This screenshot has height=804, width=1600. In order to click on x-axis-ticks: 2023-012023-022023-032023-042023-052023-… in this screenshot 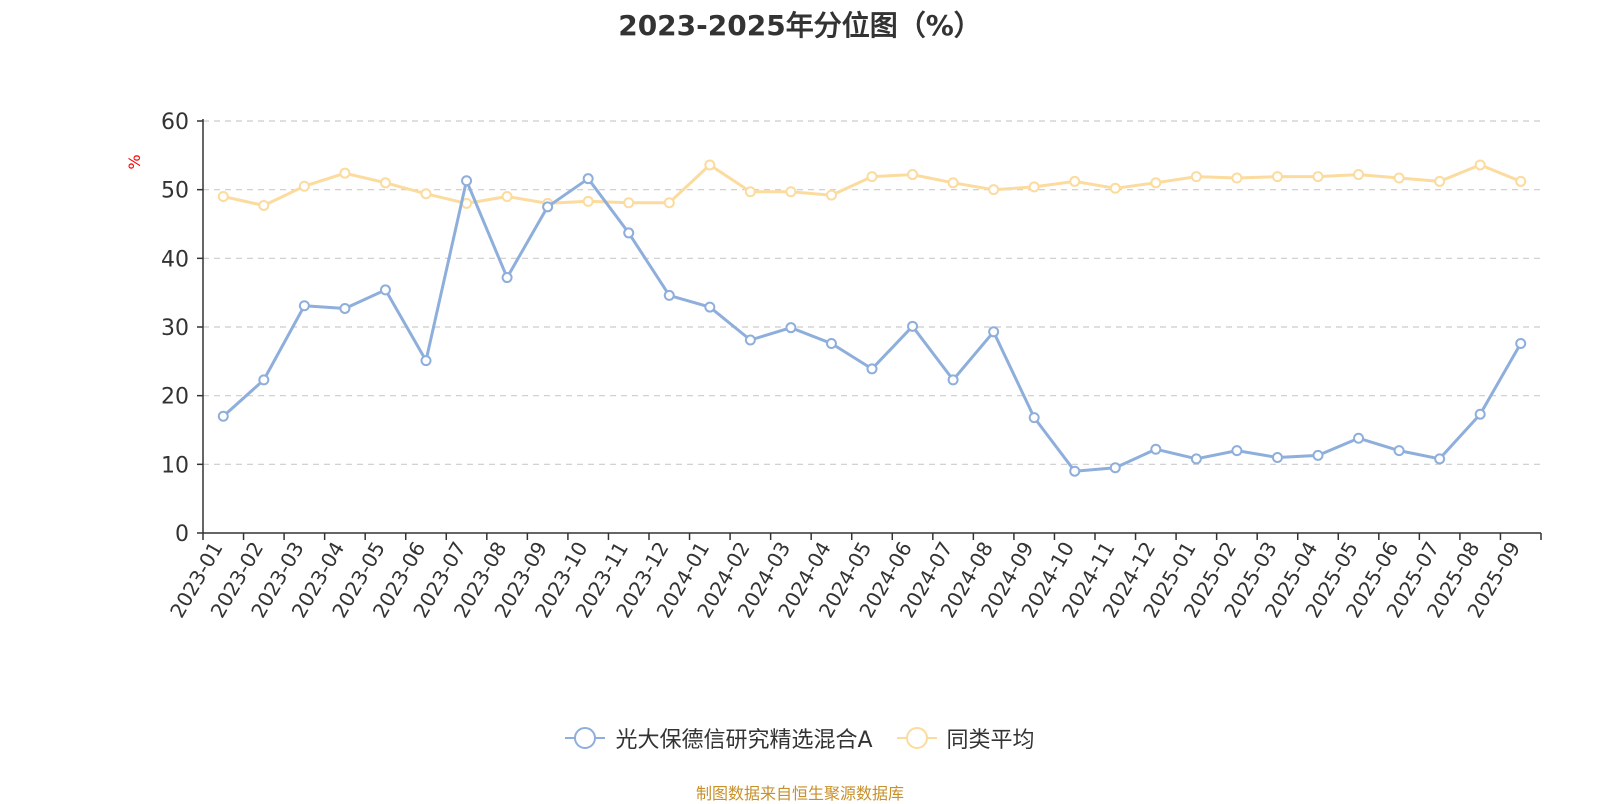, I will do `click(853, 577)`.